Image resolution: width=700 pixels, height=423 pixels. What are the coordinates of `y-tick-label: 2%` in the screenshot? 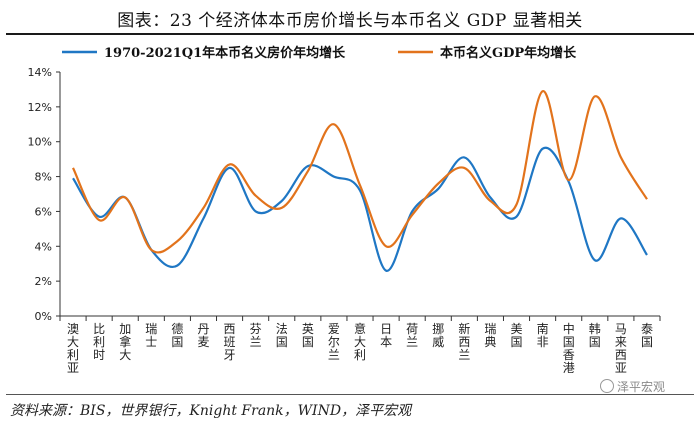 It's located at (43, 281).